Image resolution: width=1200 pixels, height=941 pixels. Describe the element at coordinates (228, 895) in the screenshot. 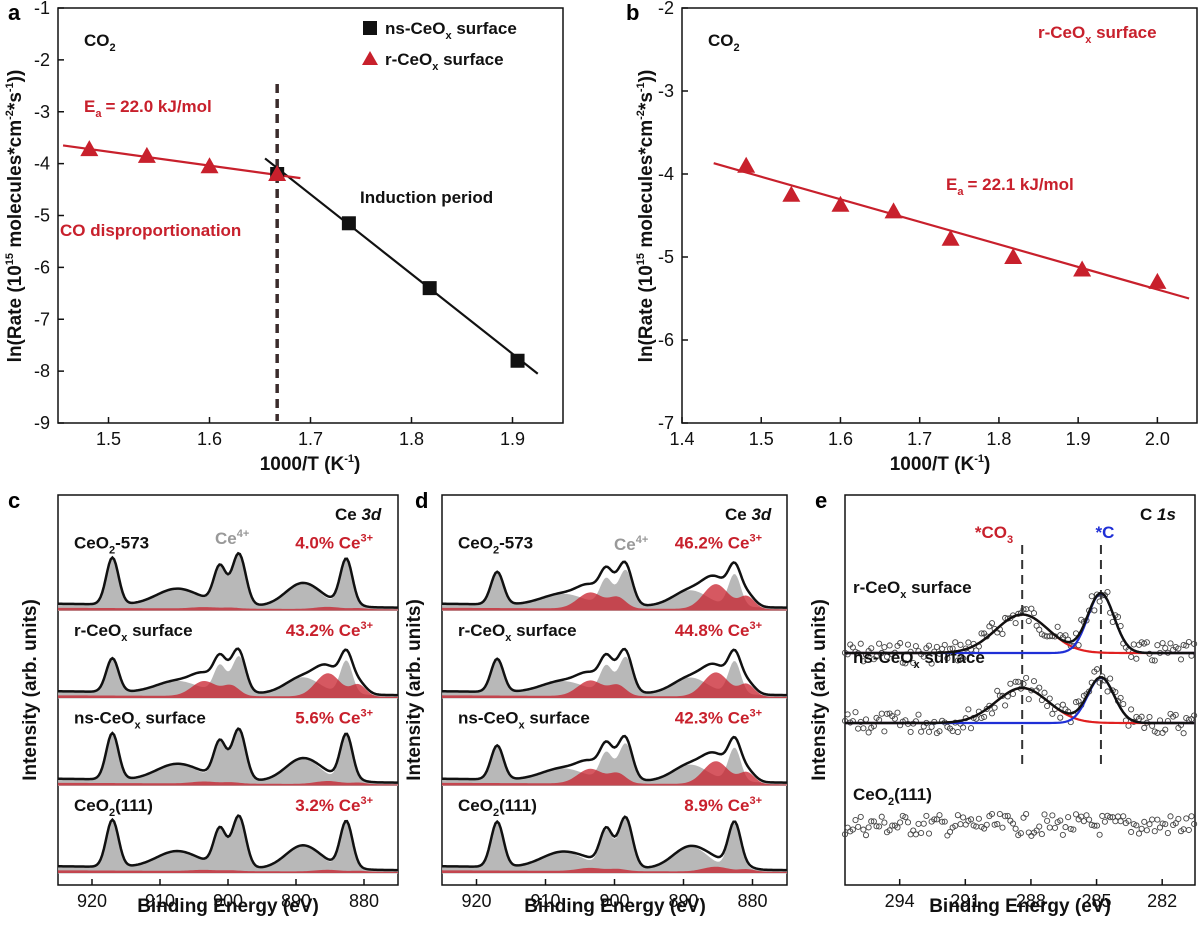

I see `panel-c-ticks: 920 910 900 890 880` at that location.